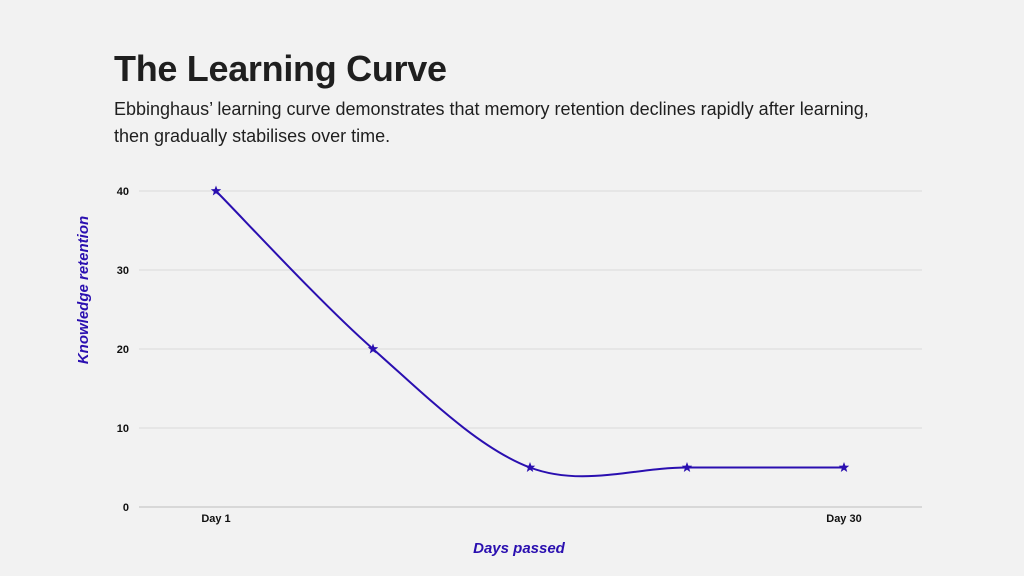 The height and width of the screenshot is (576, 1024). Describe the element at coordinates (123, 429) in the screenshot. I see `y-tick-label: 10` at that location.